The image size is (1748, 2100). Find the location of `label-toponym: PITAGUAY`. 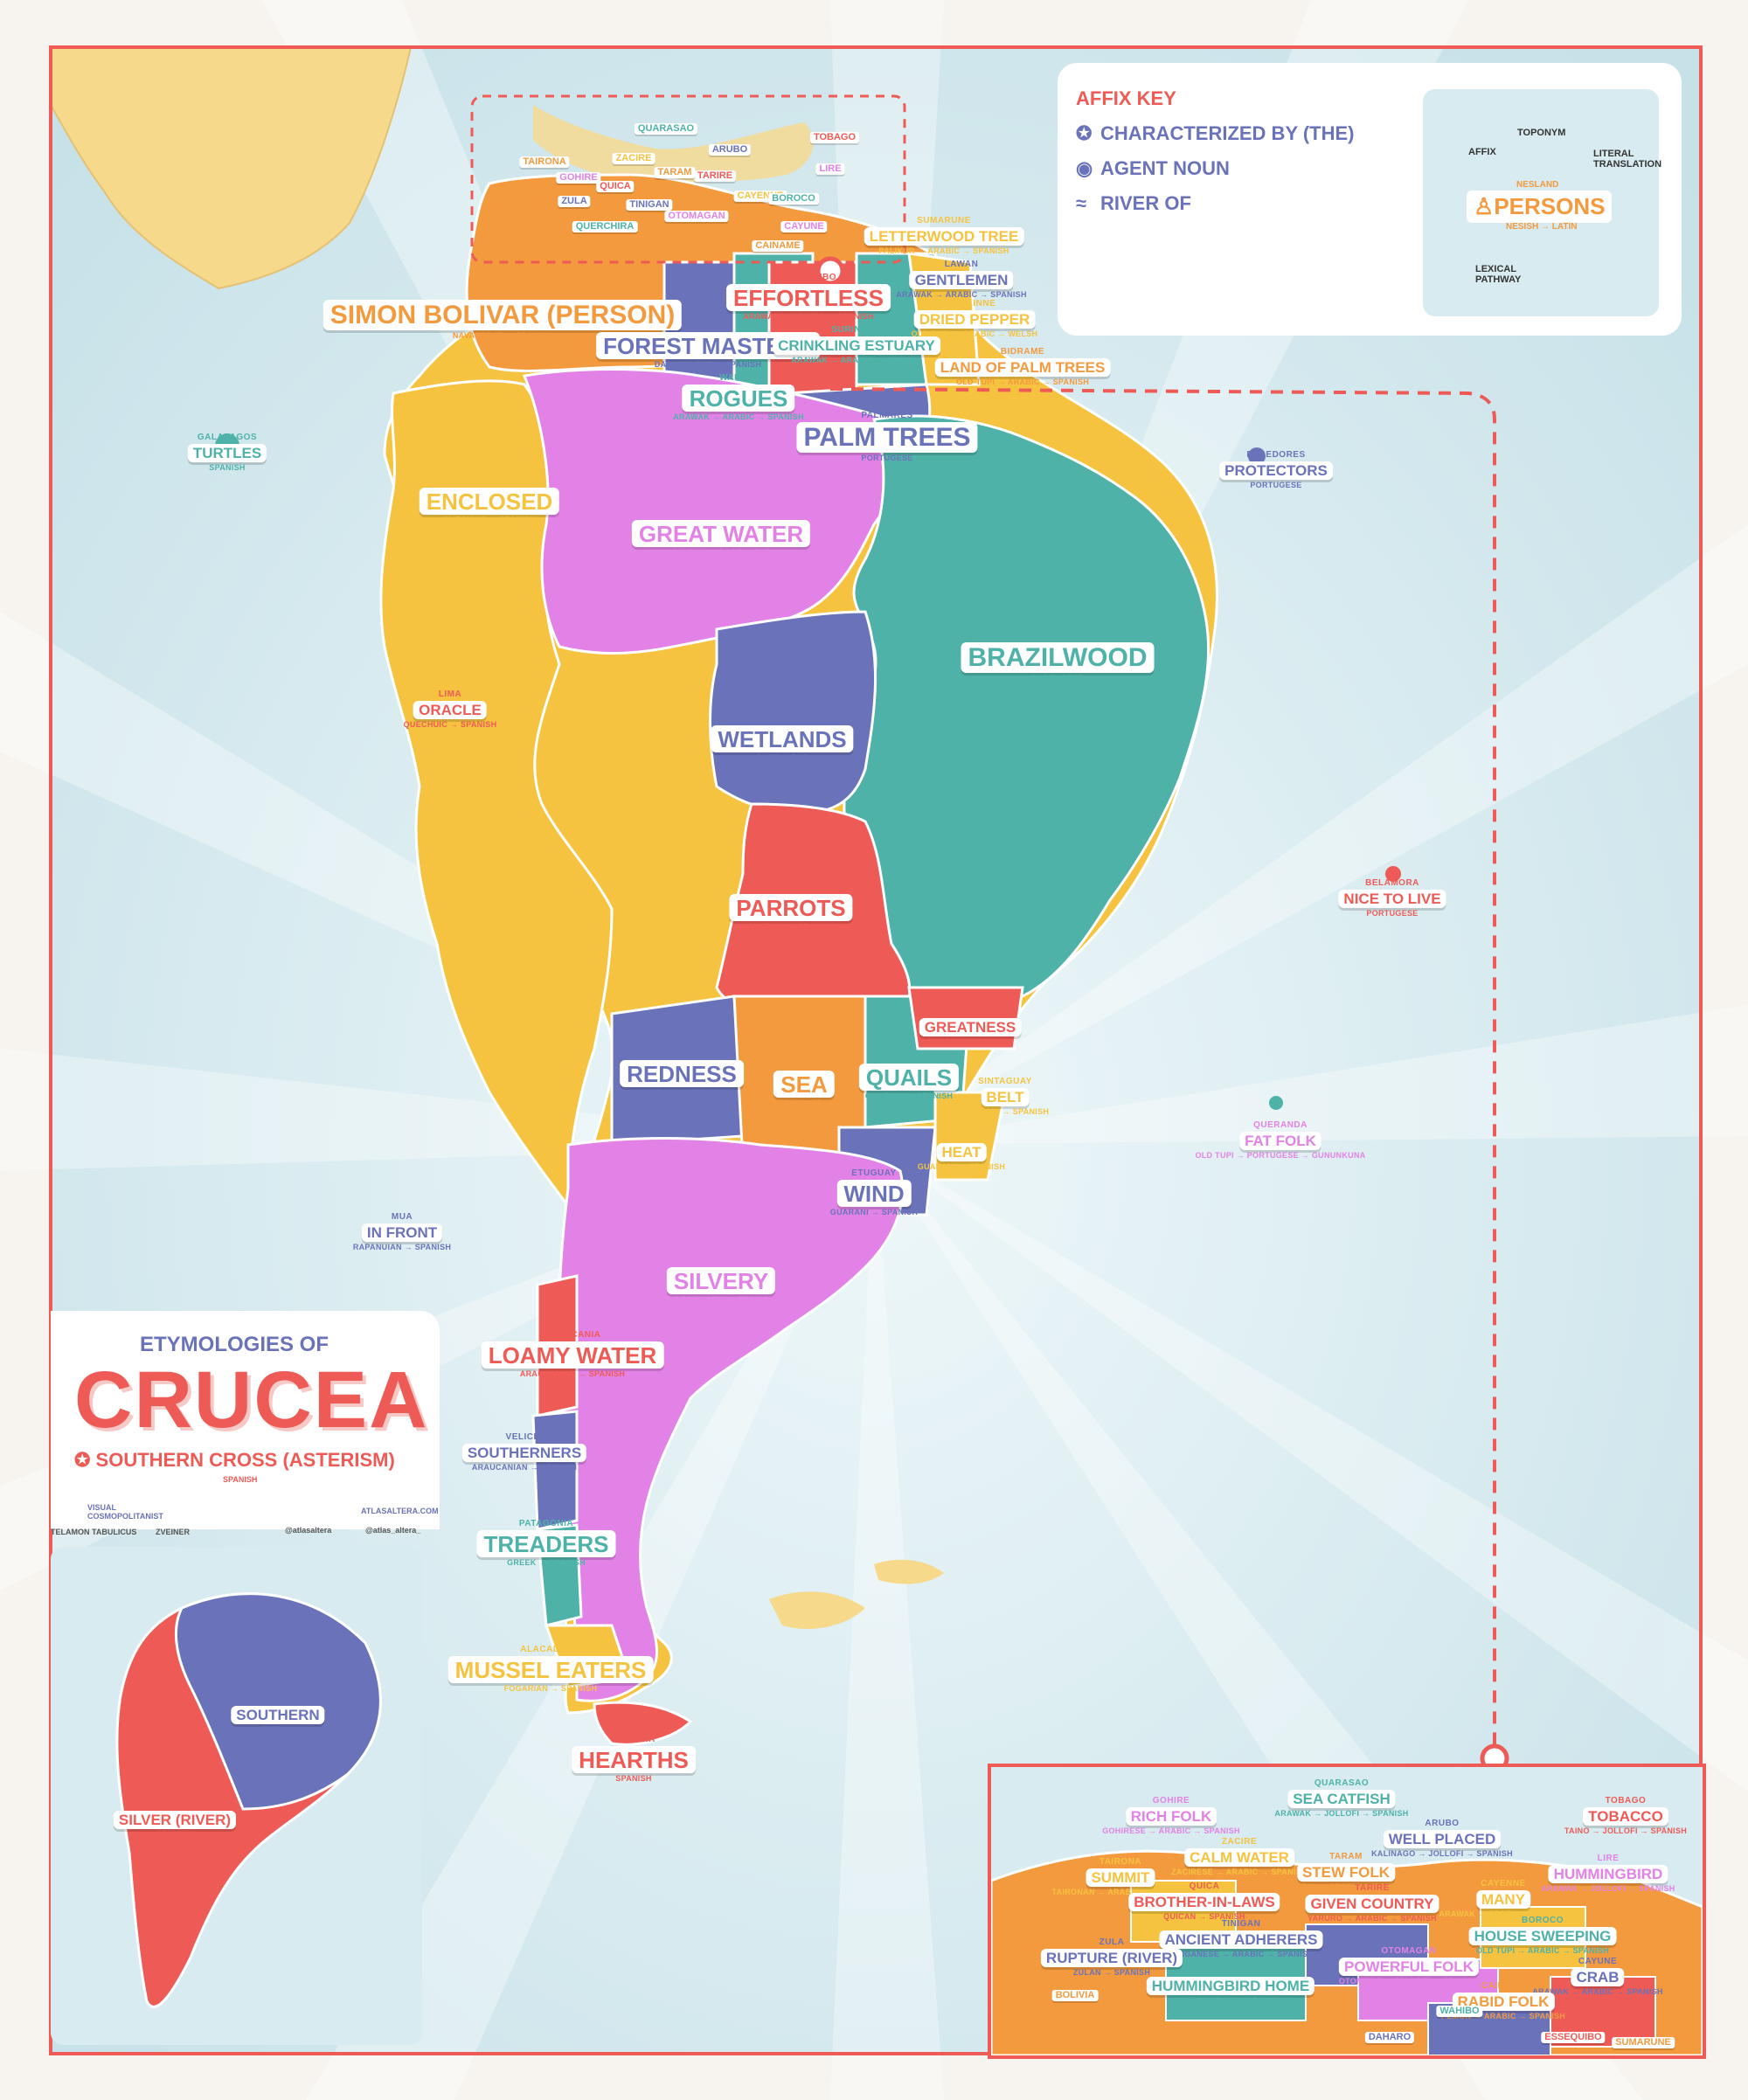

label-toponym: PITAGUAY is located at coordinates (682, 1054).